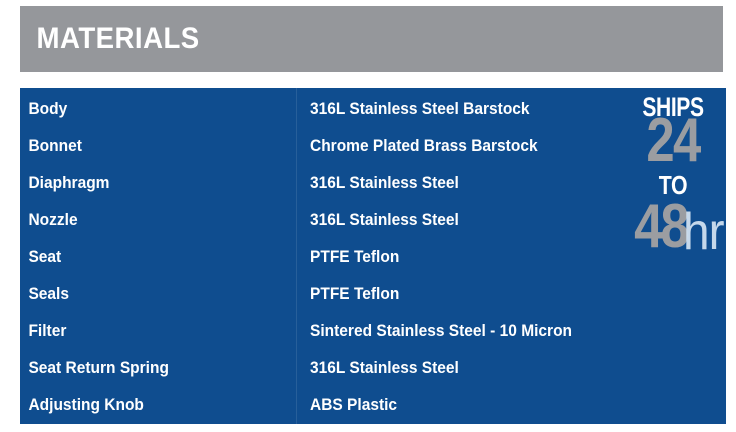 The image size is (736, 432). I want to click on table-row: Seals PTFE Teflon, so click(373, 294).